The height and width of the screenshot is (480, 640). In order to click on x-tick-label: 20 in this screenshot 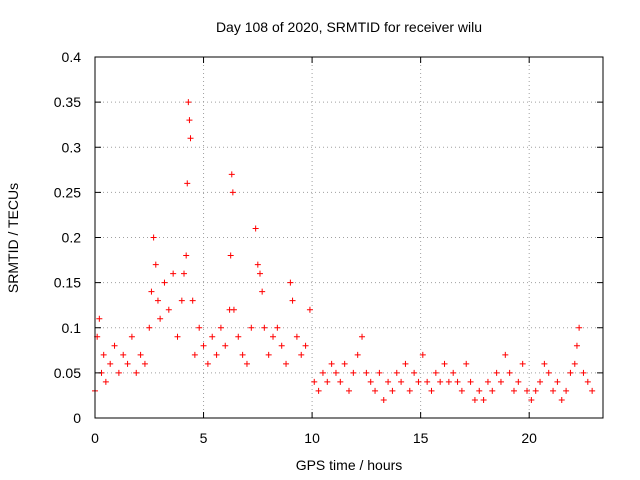, I will do `click(529, 438)`.